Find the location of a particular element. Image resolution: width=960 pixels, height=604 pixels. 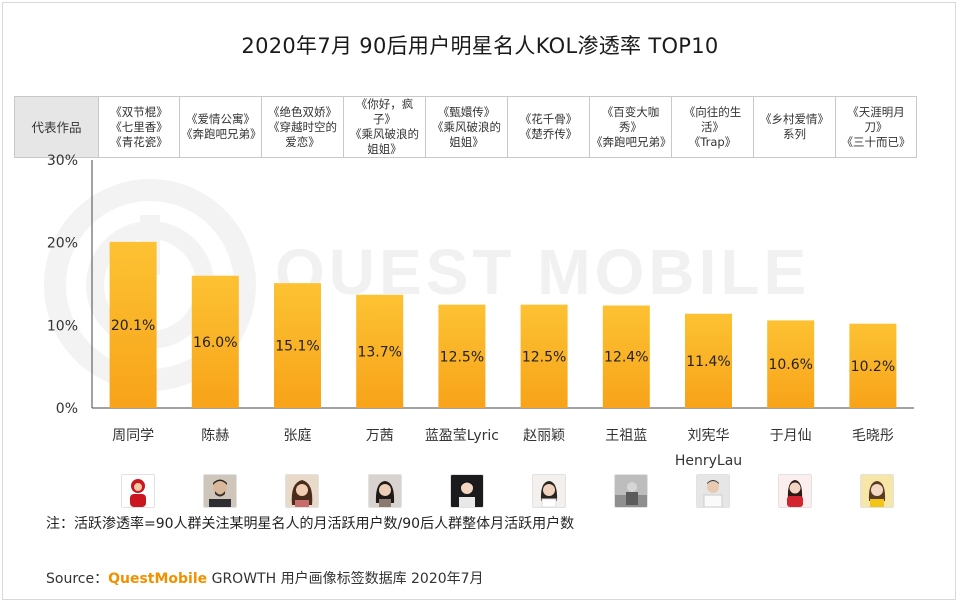

category-label: 毛晓彤 is located at coordinates (873, 436).